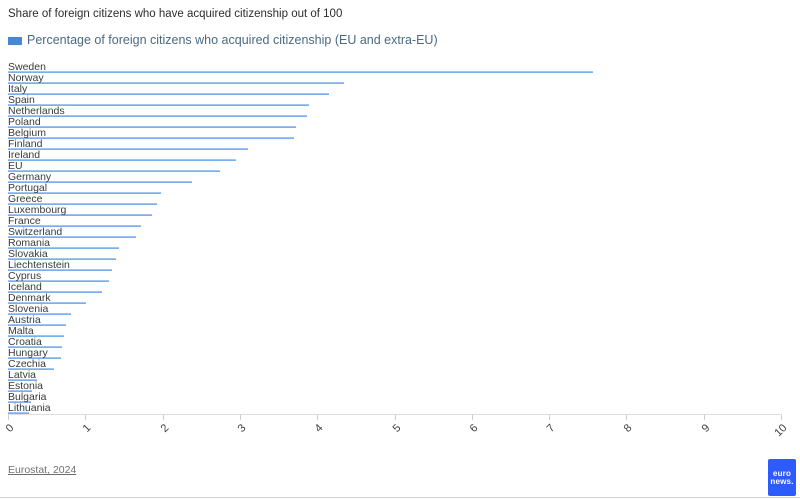  I want to click on bar-row: Bulgaria, so click(394, 397).